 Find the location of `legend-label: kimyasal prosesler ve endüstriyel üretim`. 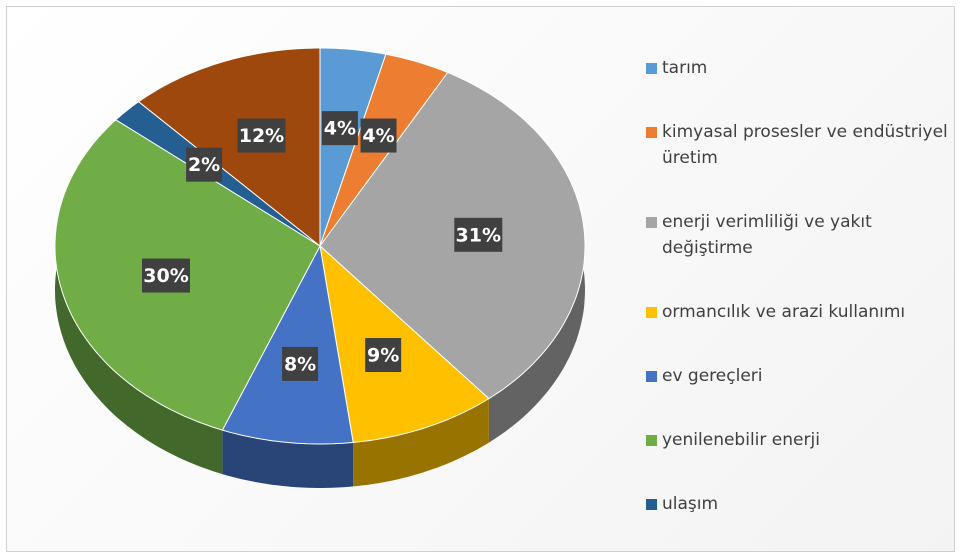

legend-label: kimyasal prosesler ve endüstriyel üretim is located at coordinates (805, 145).